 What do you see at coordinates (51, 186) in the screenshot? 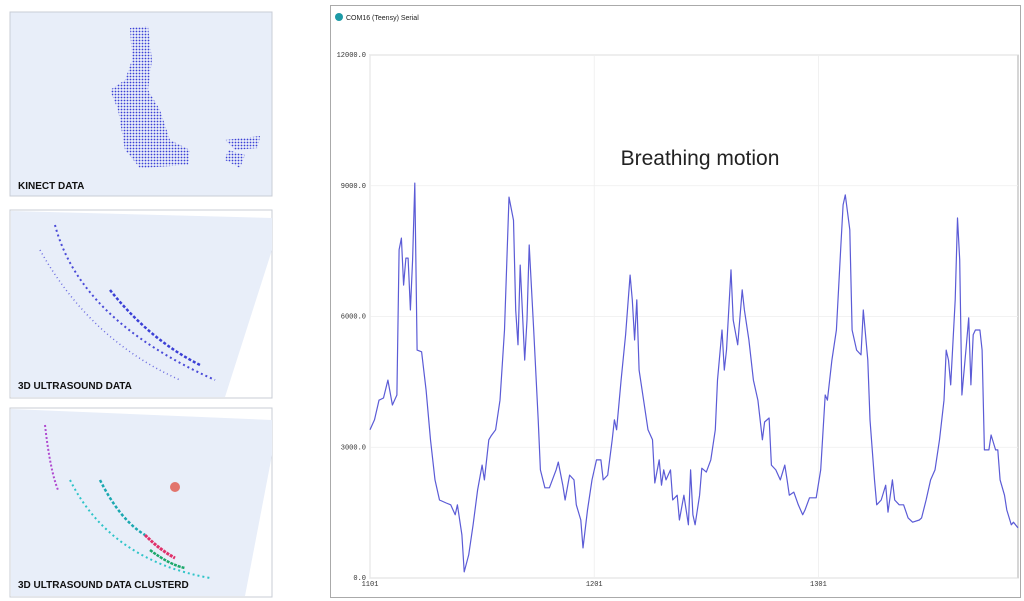
I see `panel-label: KINECT DATA` at bounding box center [51, 186].